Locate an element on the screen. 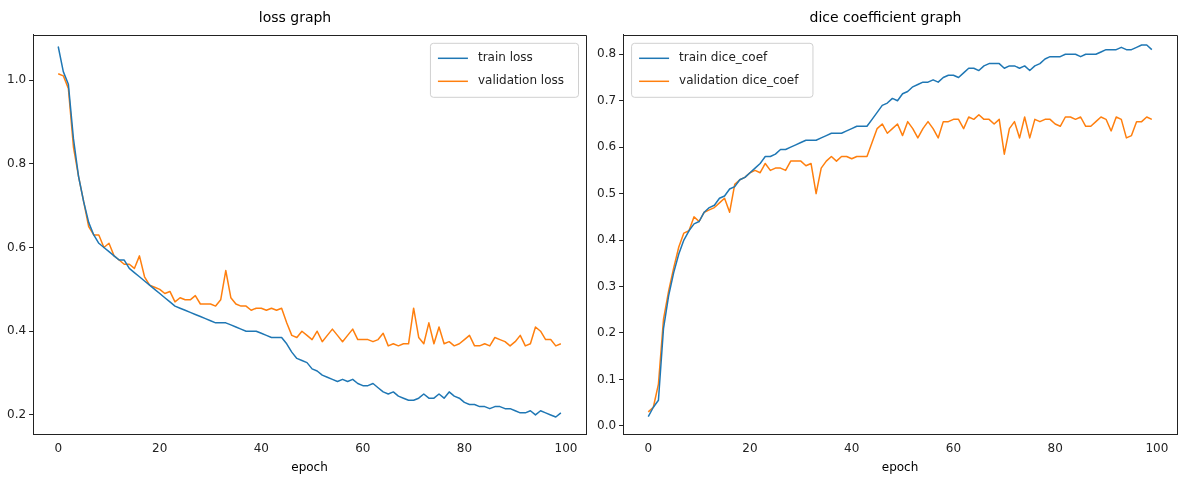 Image resolution: width=1183 pixels, height=483 pixels. y-tick-label: 0.0 is located at coordinates (606, 424).